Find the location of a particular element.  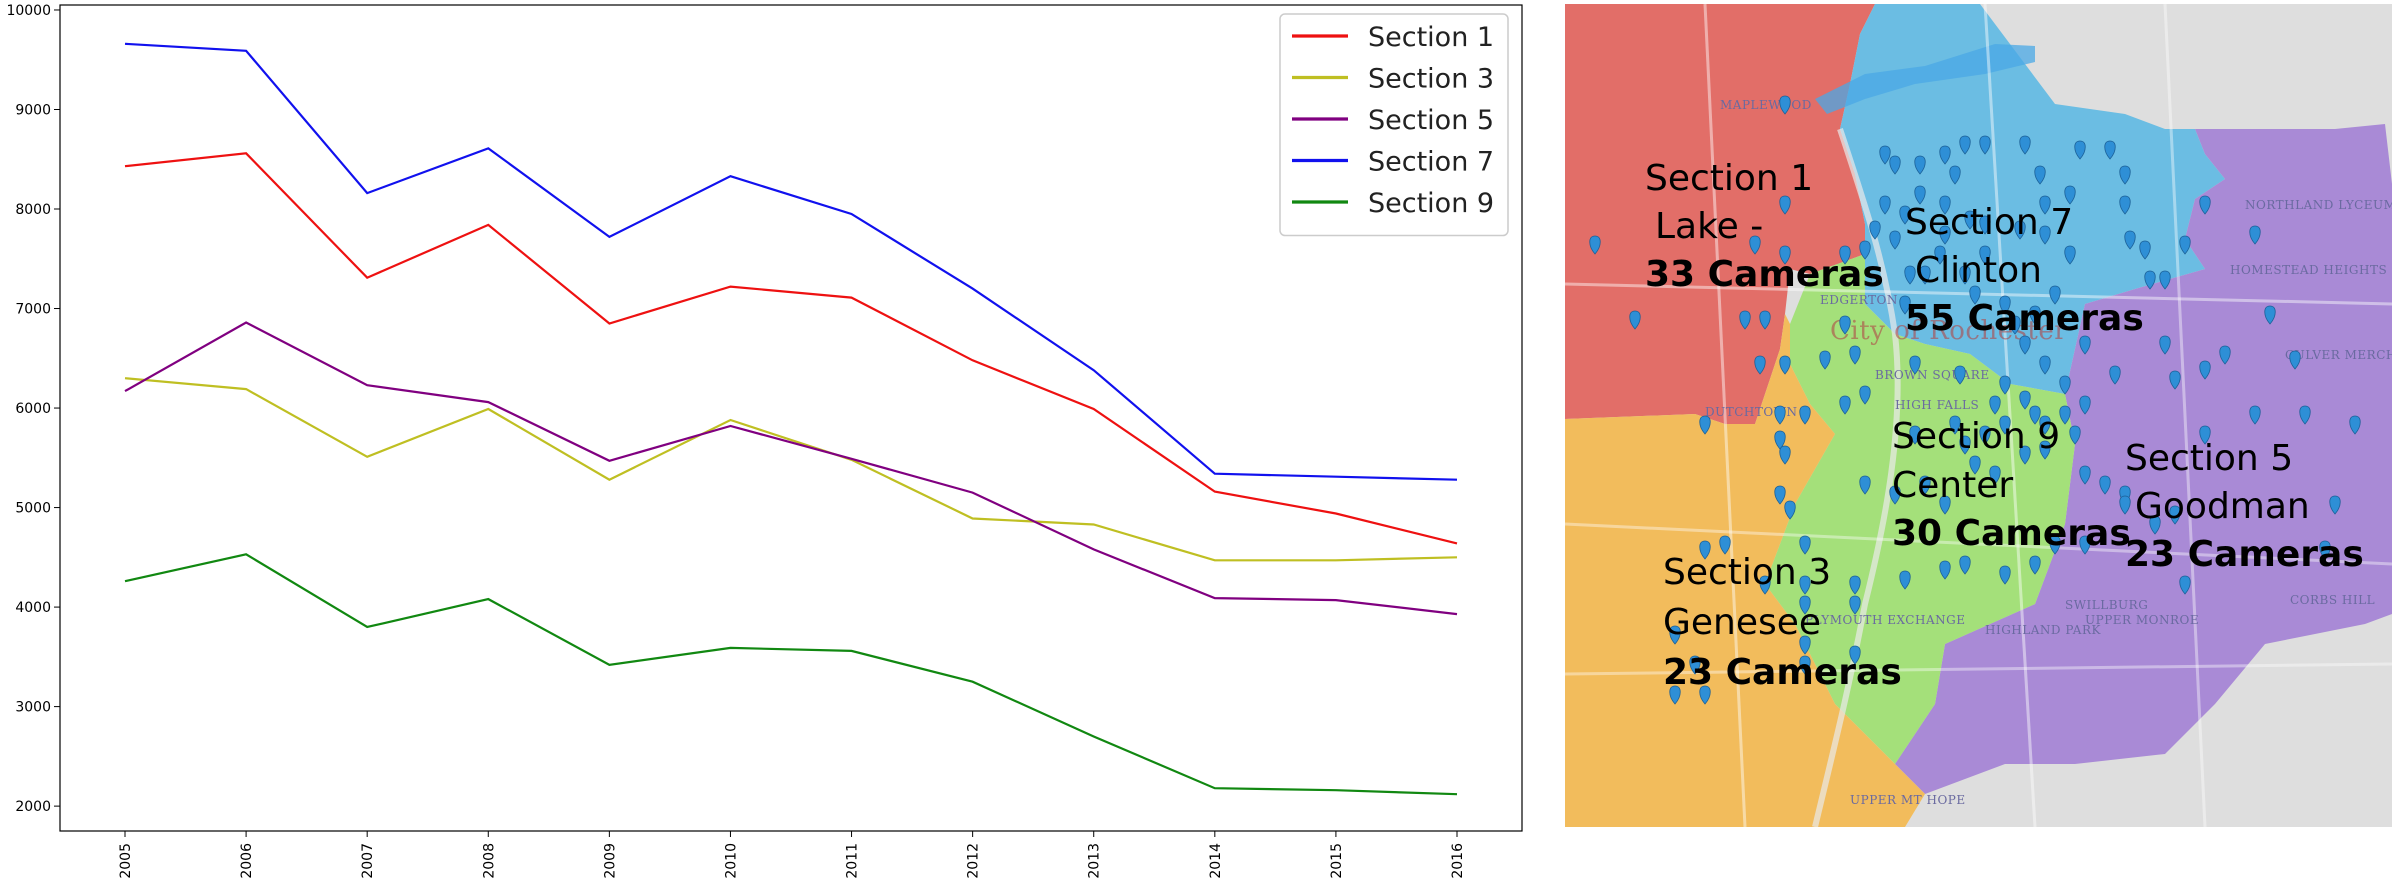

section-3-label: Section 3 Genesee 23 Cameras is located at coordinates (1782, 622).